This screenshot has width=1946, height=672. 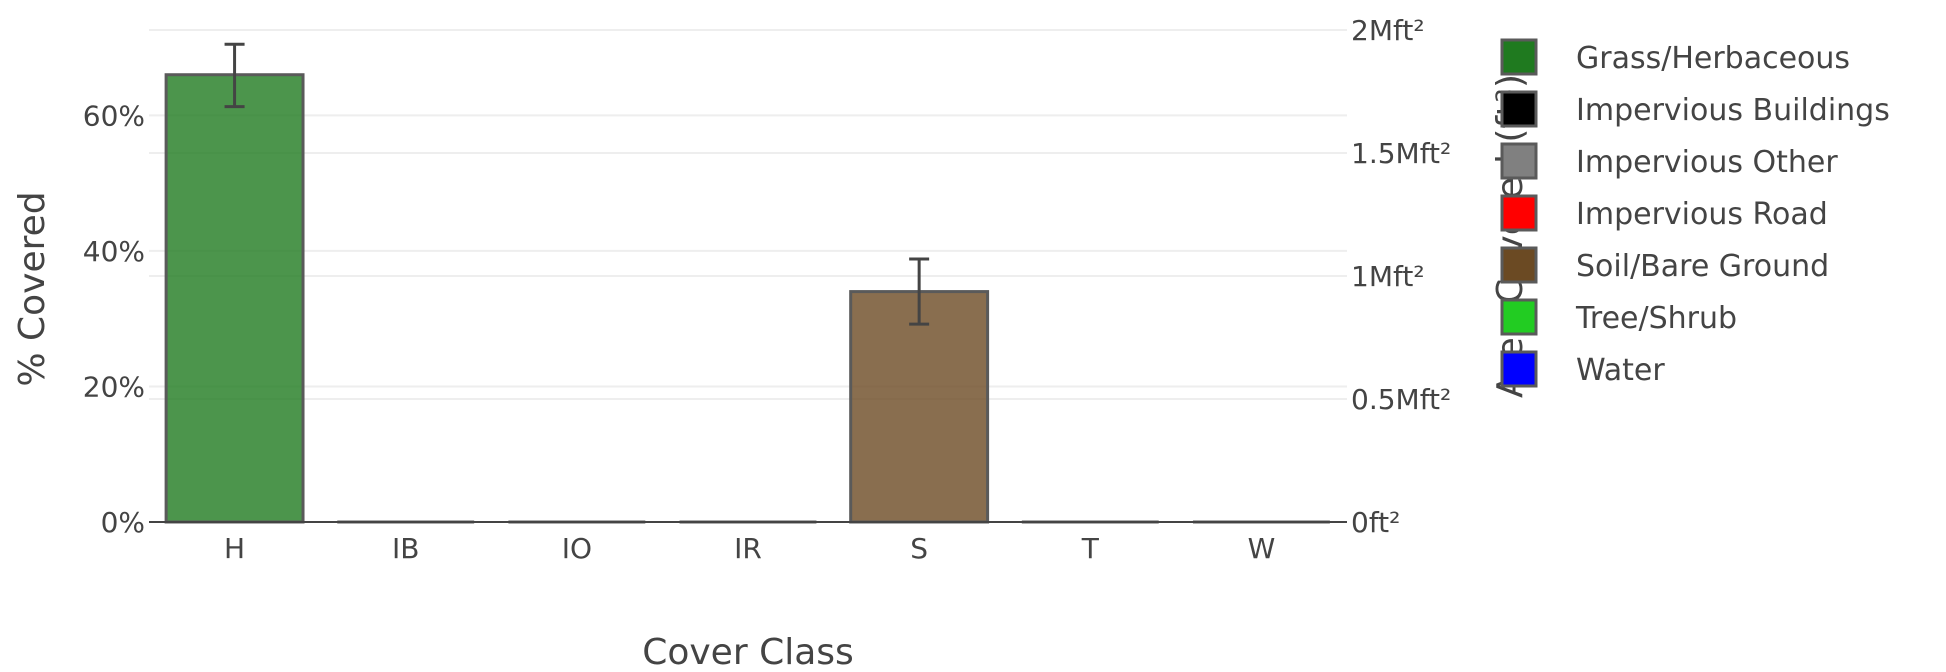 I want to click on legend-label: Tree/Shrub, so click(x=1656, y=318).